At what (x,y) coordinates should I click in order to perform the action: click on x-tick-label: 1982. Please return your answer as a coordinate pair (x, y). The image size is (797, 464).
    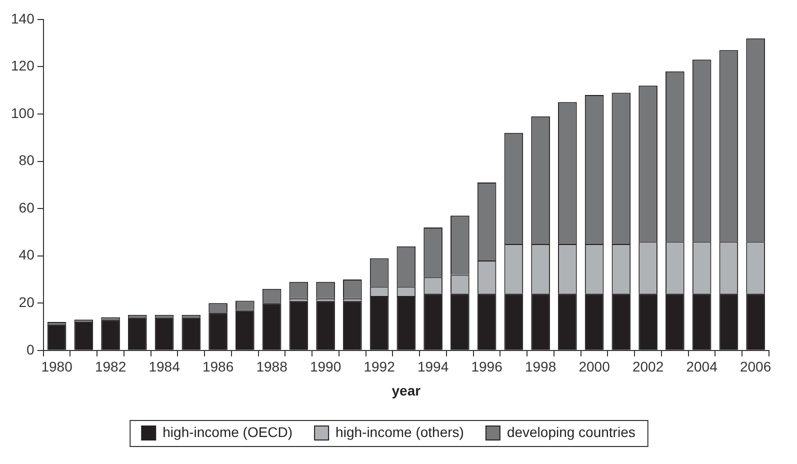
    Looking at the image, I should click on (110, 366).